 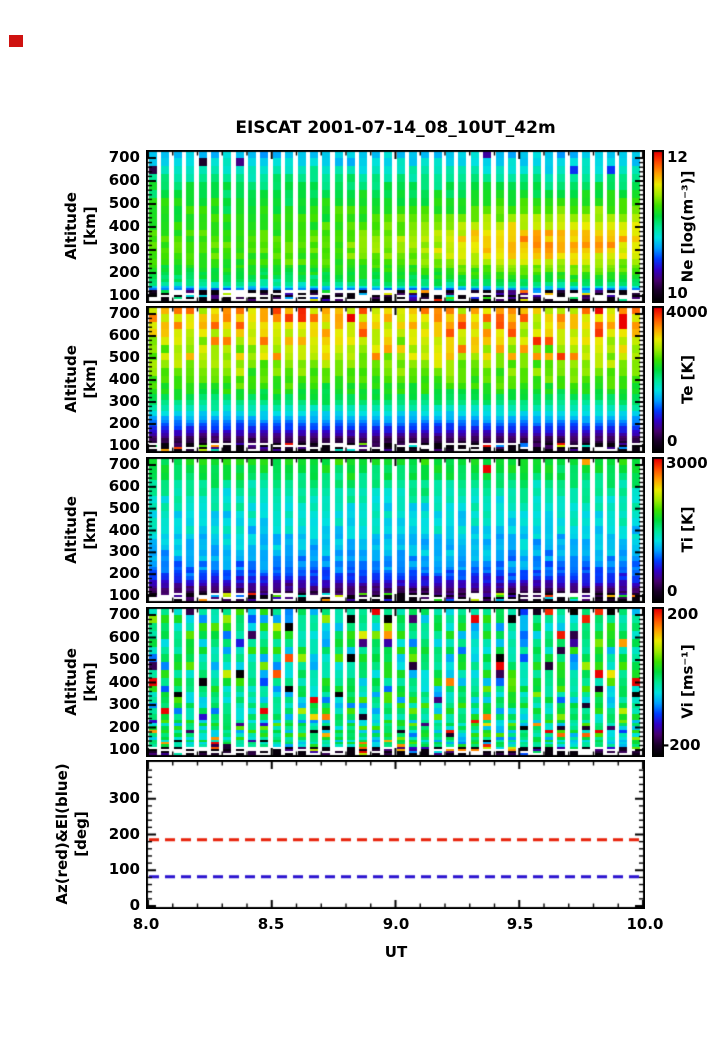 I want to click on ylabel-panel-ti: Altitude [km], so click(x=81, y=530).